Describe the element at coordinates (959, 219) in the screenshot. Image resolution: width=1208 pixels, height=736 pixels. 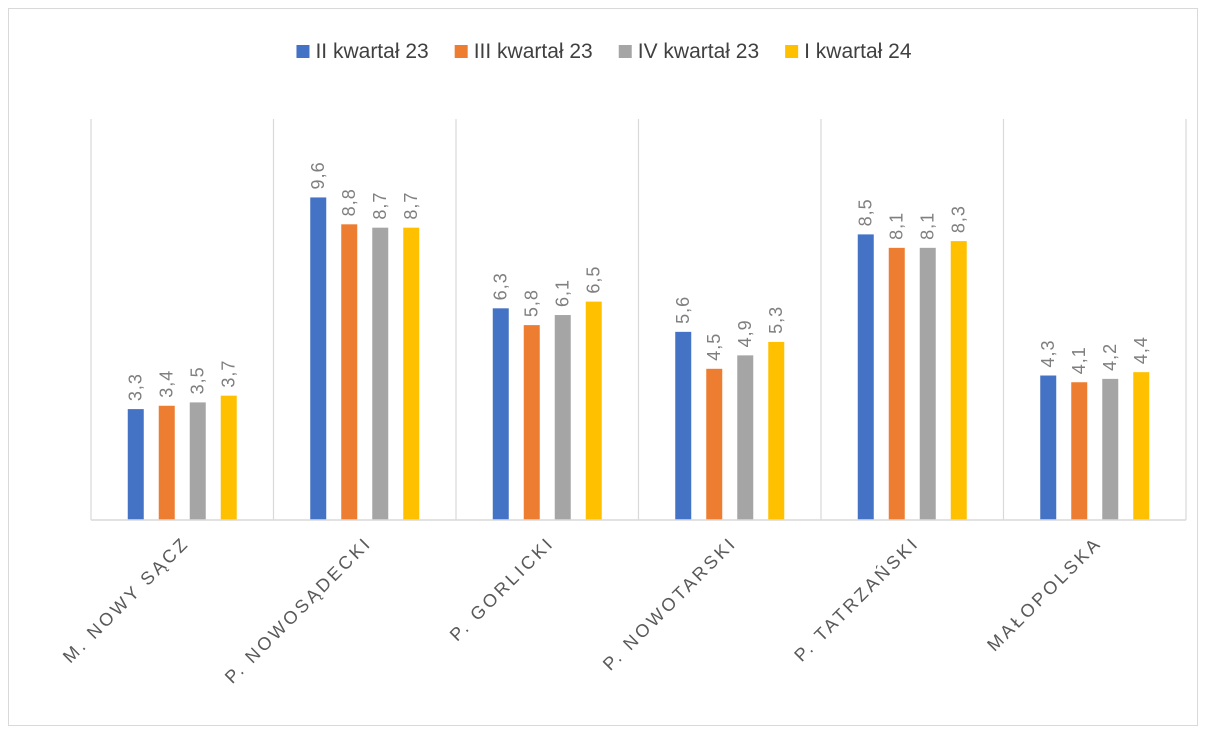
I see `data-label: 8,3` at that location.